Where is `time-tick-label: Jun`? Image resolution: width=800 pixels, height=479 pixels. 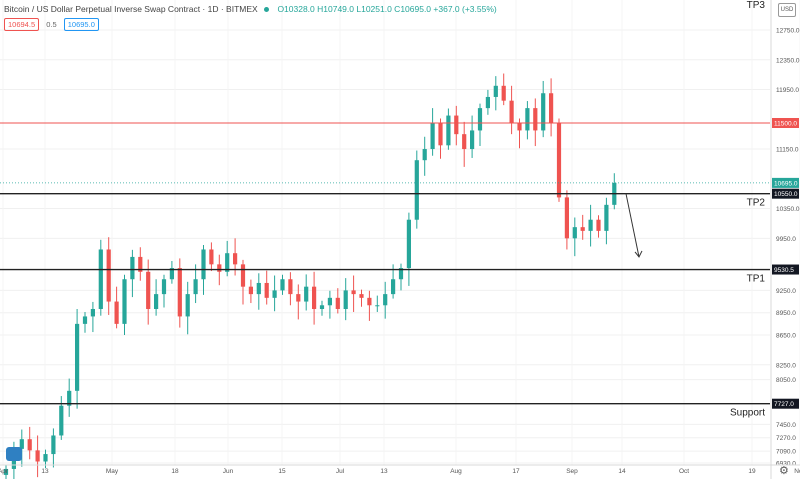 time-tick-label: Jun is located at coordinates (228, 471).